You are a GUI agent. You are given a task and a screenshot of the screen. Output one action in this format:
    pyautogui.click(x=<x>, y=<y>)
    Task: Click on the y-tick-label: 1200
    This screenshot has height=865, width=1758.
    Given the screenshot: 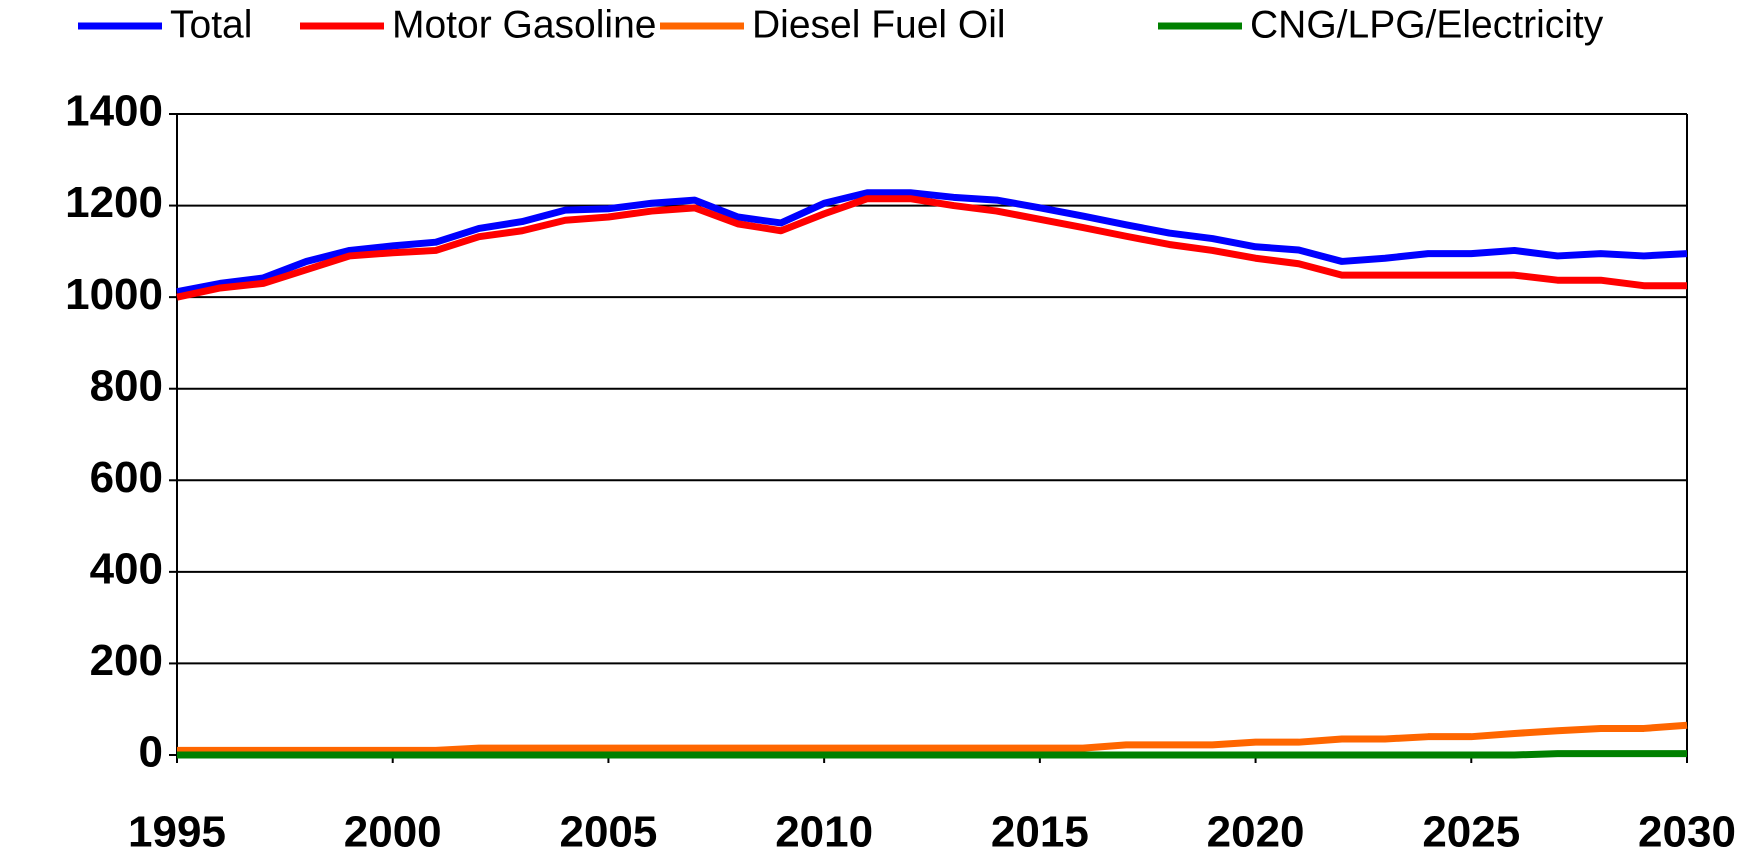 What is the action you would take?
    pyautogui.click(x=114, y=202)
    